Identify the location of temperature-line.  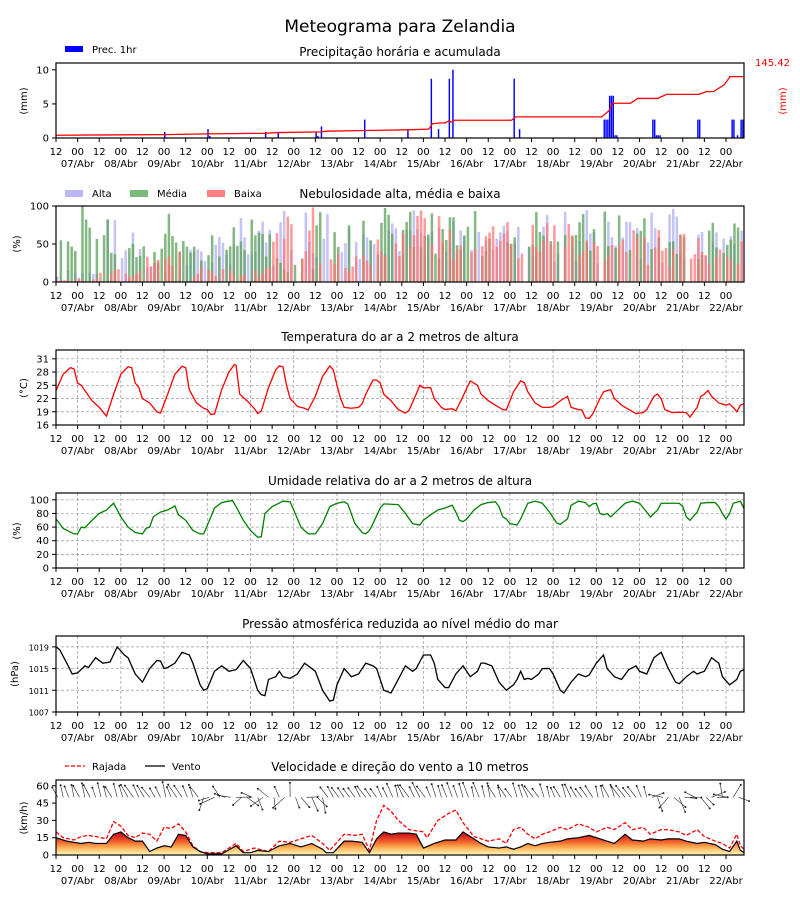
(400, 391).